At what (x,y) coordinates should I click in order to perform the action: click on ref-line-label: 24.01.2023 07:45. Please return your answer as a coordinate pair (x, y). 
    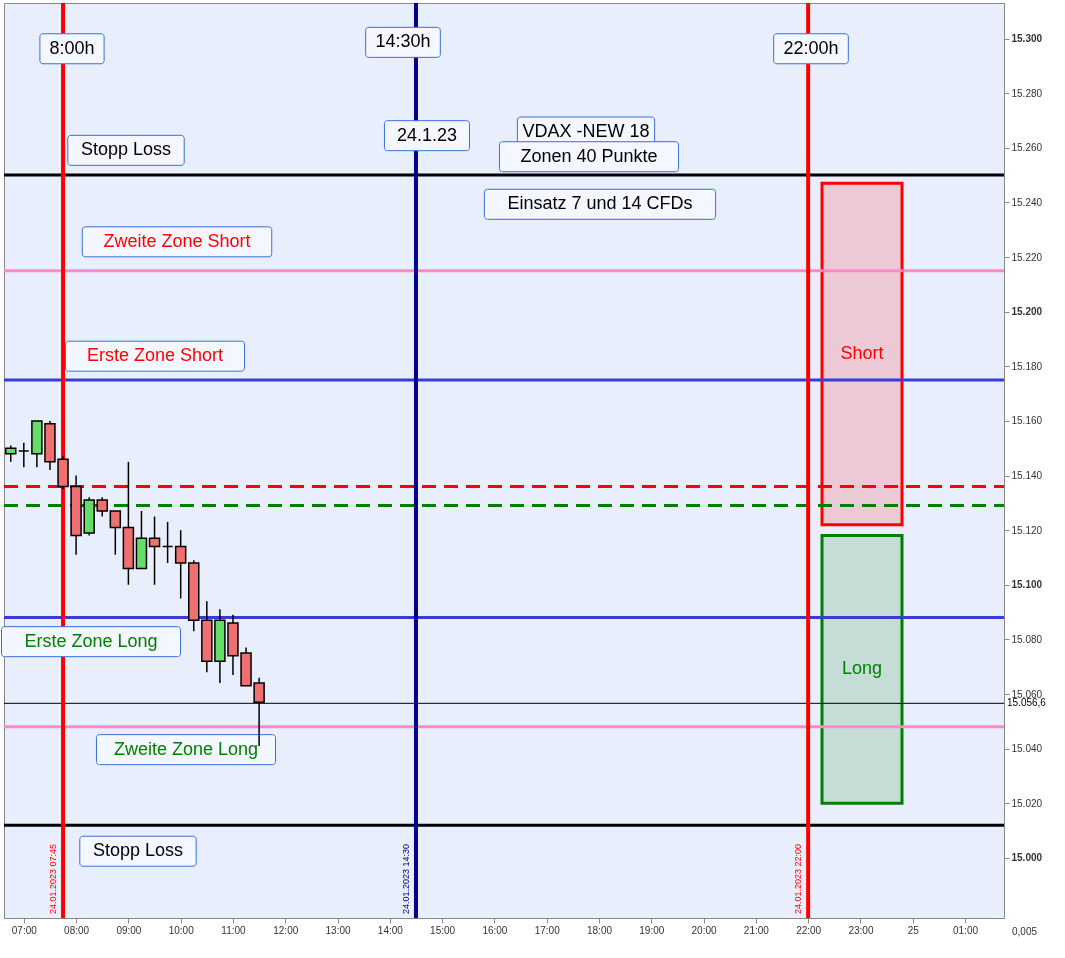
    Looking at the image, I should click on (53, 878).